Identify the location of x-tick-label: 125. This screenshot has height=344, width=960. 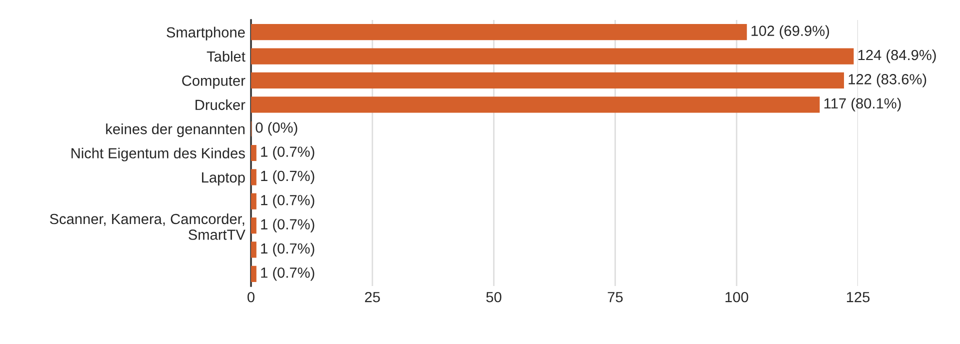
(858, 297).